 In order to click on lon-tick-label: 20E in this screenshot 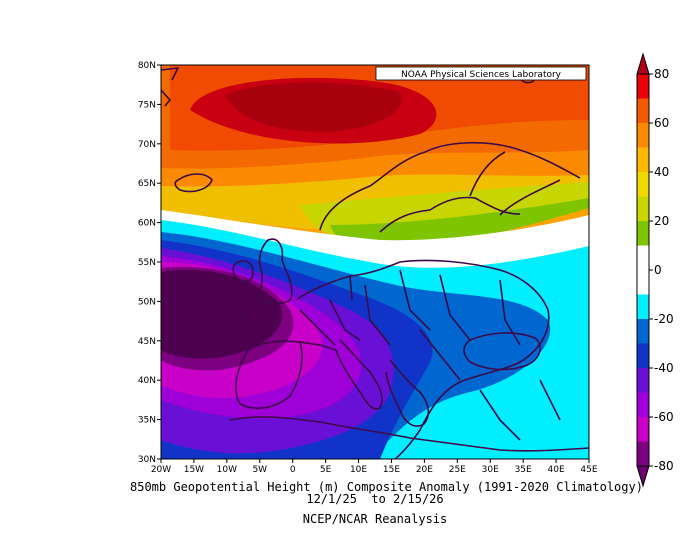, I will do `click(424, 470)`.